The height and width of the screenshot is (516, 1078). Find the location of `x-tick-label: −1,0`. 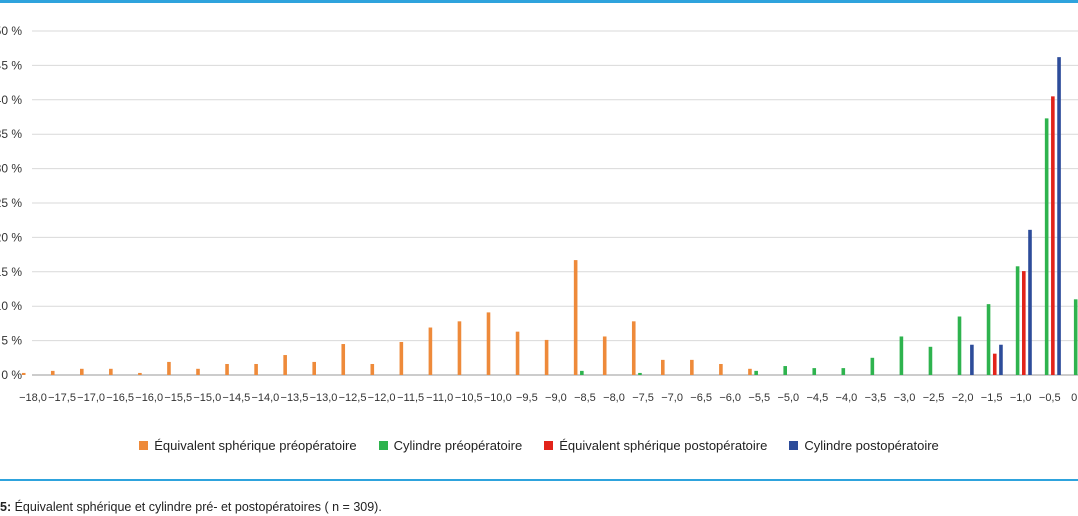

x-tick-label: −1,0 is located at coordinates (1021, 398).